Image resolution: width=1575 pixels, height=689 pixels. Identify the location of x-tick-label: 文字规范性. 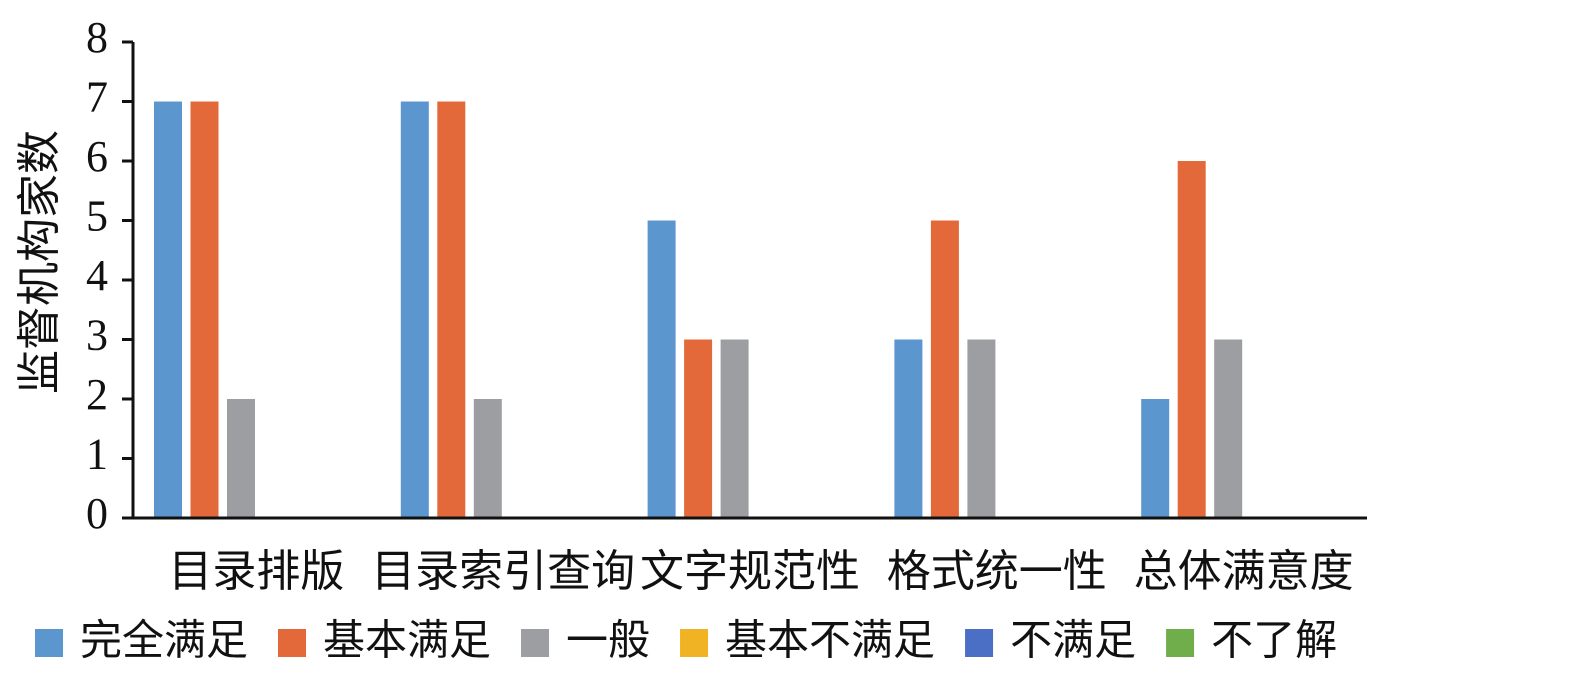
(750, 571).